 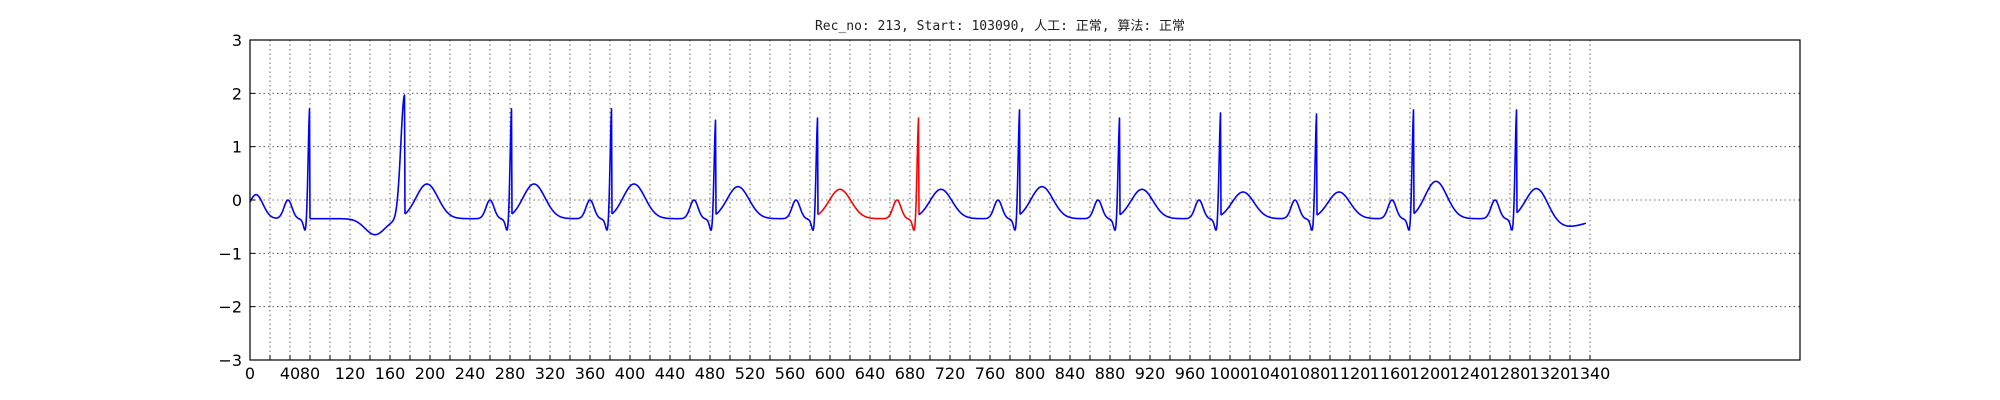 I want to click on x-tick-label: 440, so click(x=670, y=373).